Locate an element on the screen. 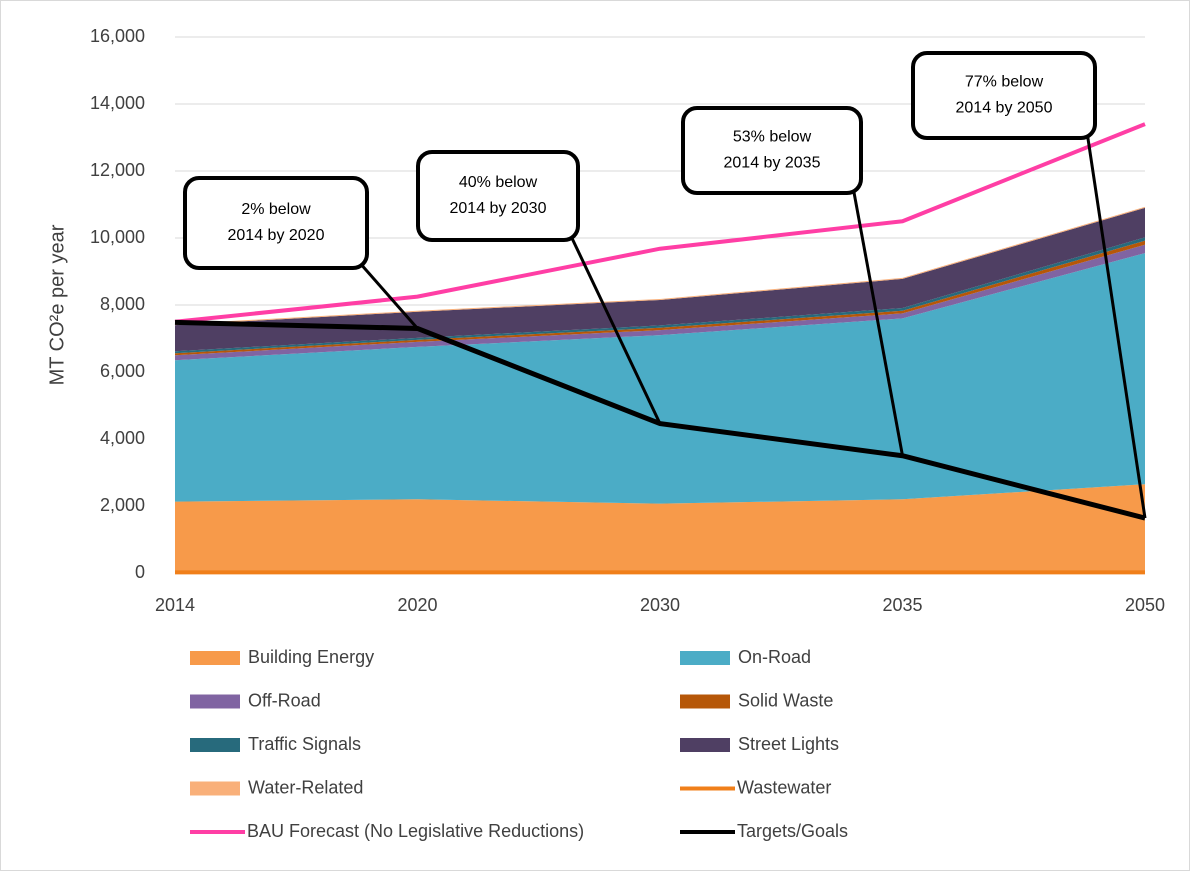 The image size is (1190, 871). callout-text: 40% below is located at coordinates (498, 182).